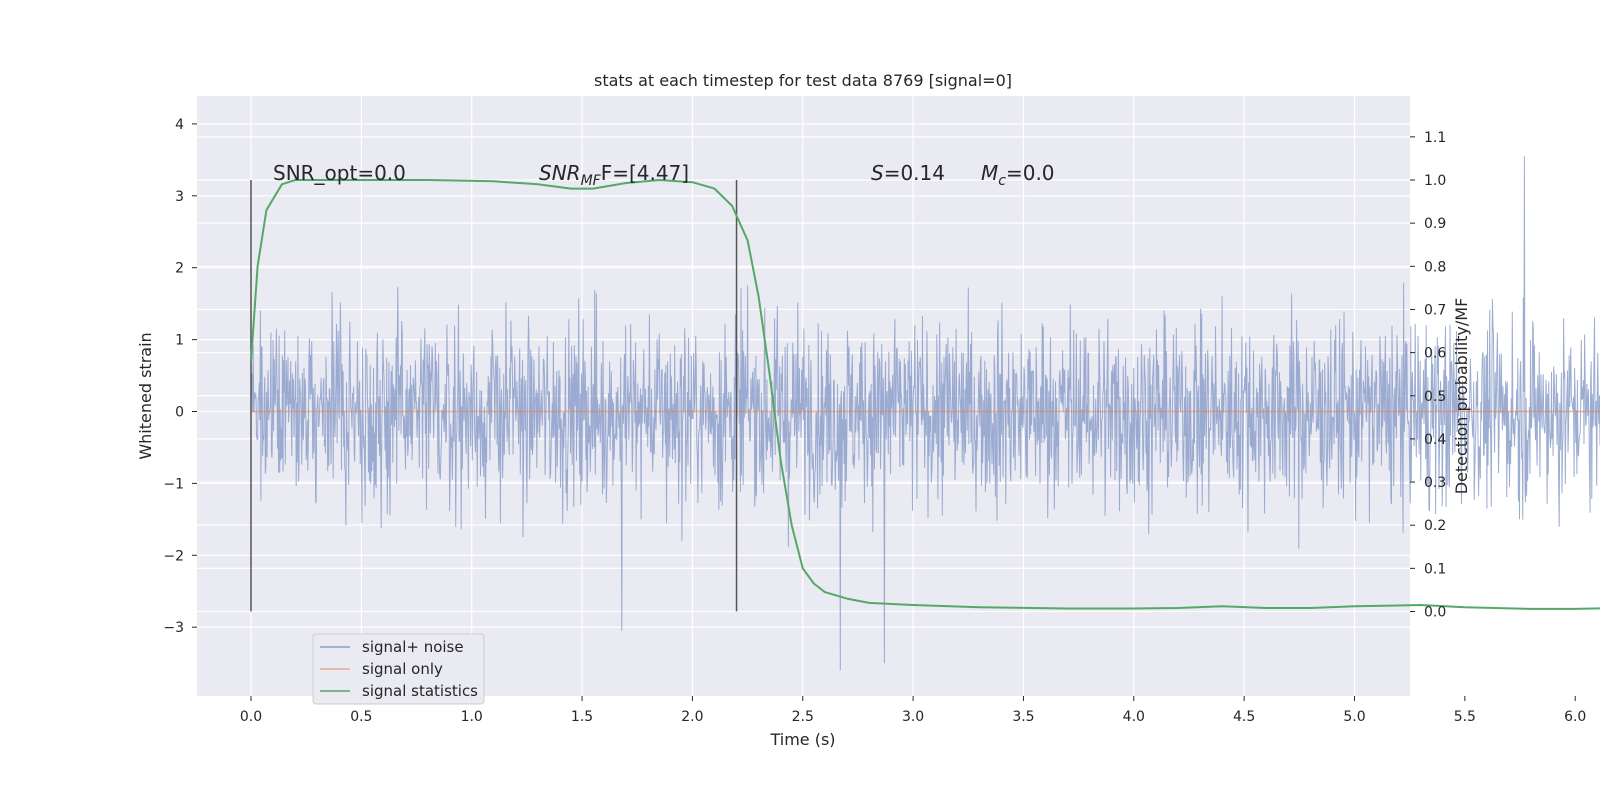 The image size is (1600, 800). Describe the element at coordinates (614, 175) in the screenshot. I see `annotation-snr-mf: SNRMFF=[4.47]` at that location.